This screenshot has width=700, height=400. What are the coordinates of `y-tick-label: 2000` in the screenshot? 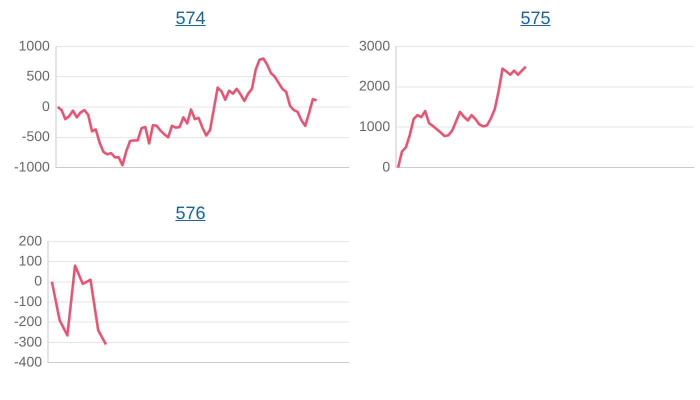 It's located at (374, 86).